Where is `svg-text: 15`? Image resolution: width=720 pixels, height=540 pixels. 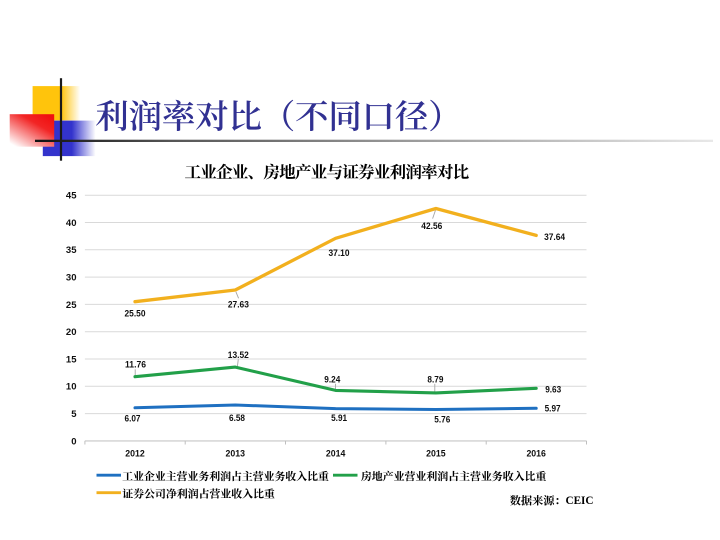
svg-text: 15 is located at coordinates (71, 359).